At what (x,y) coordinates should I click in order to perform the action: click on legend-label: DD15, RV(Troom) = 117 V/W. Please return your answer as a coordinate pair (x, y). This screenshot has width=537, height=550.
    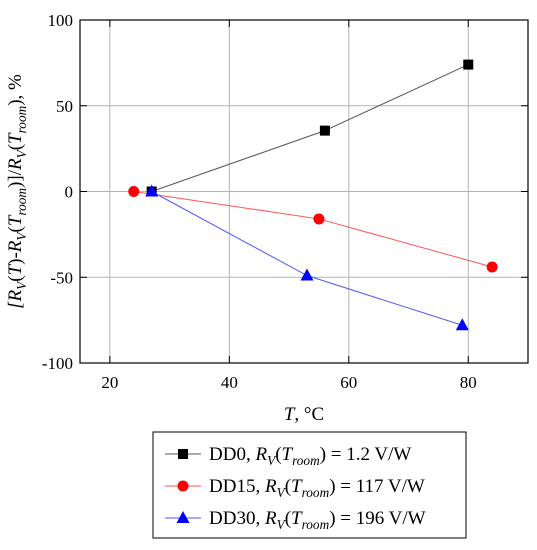
    Looking at the image, I should click on (317, 488).